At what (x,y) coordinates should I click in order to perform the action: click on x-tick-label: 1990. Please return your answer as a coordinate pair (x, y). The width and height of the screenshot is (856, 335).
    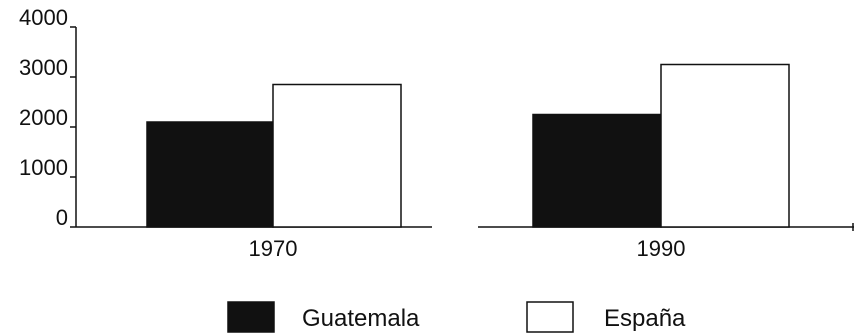
    Looking at the image, I should click on (661, 248).